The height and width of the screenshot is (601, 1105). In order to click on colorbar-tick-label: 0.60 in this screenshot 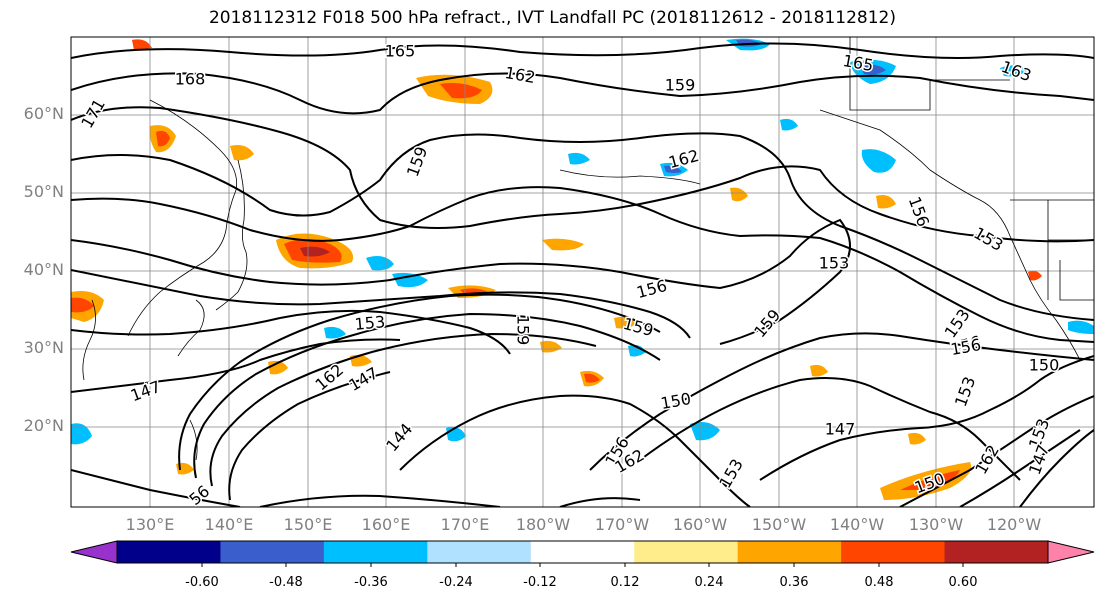, I will do `click(963, 582)`.